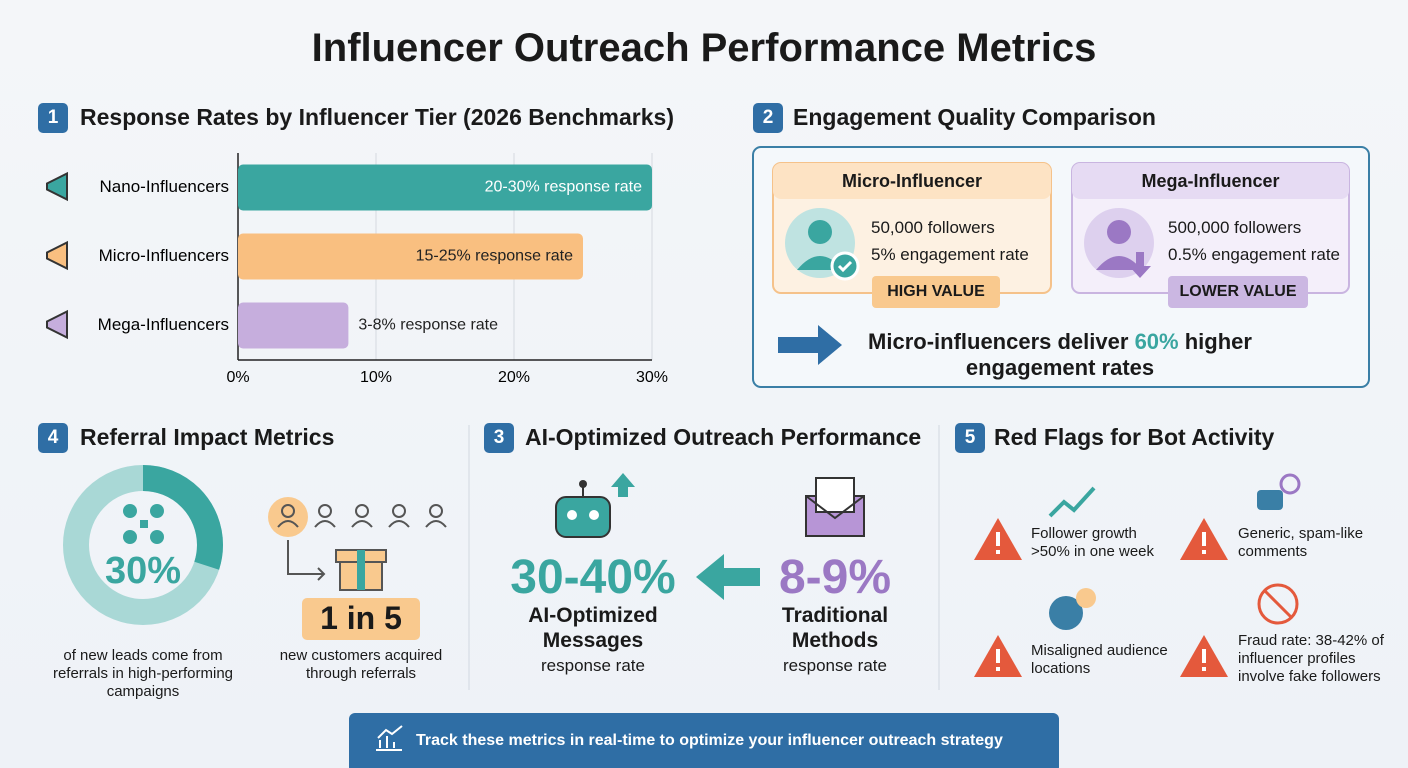 The height and width of the screenshot is (768, 1408). What do you see at coordinates (593, 628) in the screenshot?
I see `stat-label: AI-Optimized Messages` at bounding box center [593, 628].